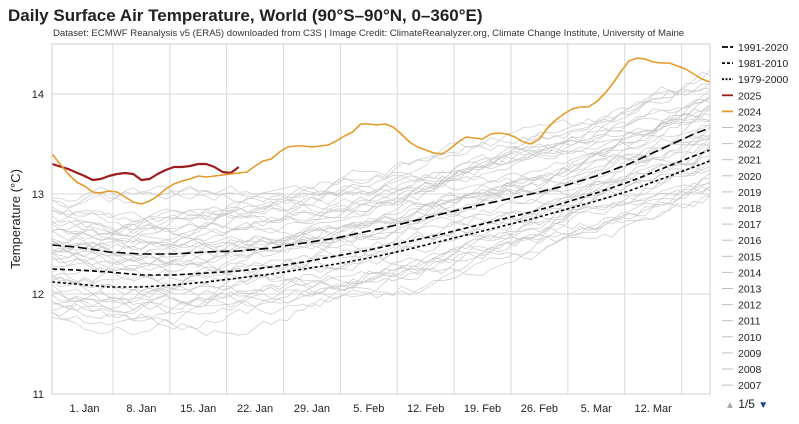 The width and height of the screenshot is (799, 424). I want to click on legend-item-2012: 2012, so click(750, 306).